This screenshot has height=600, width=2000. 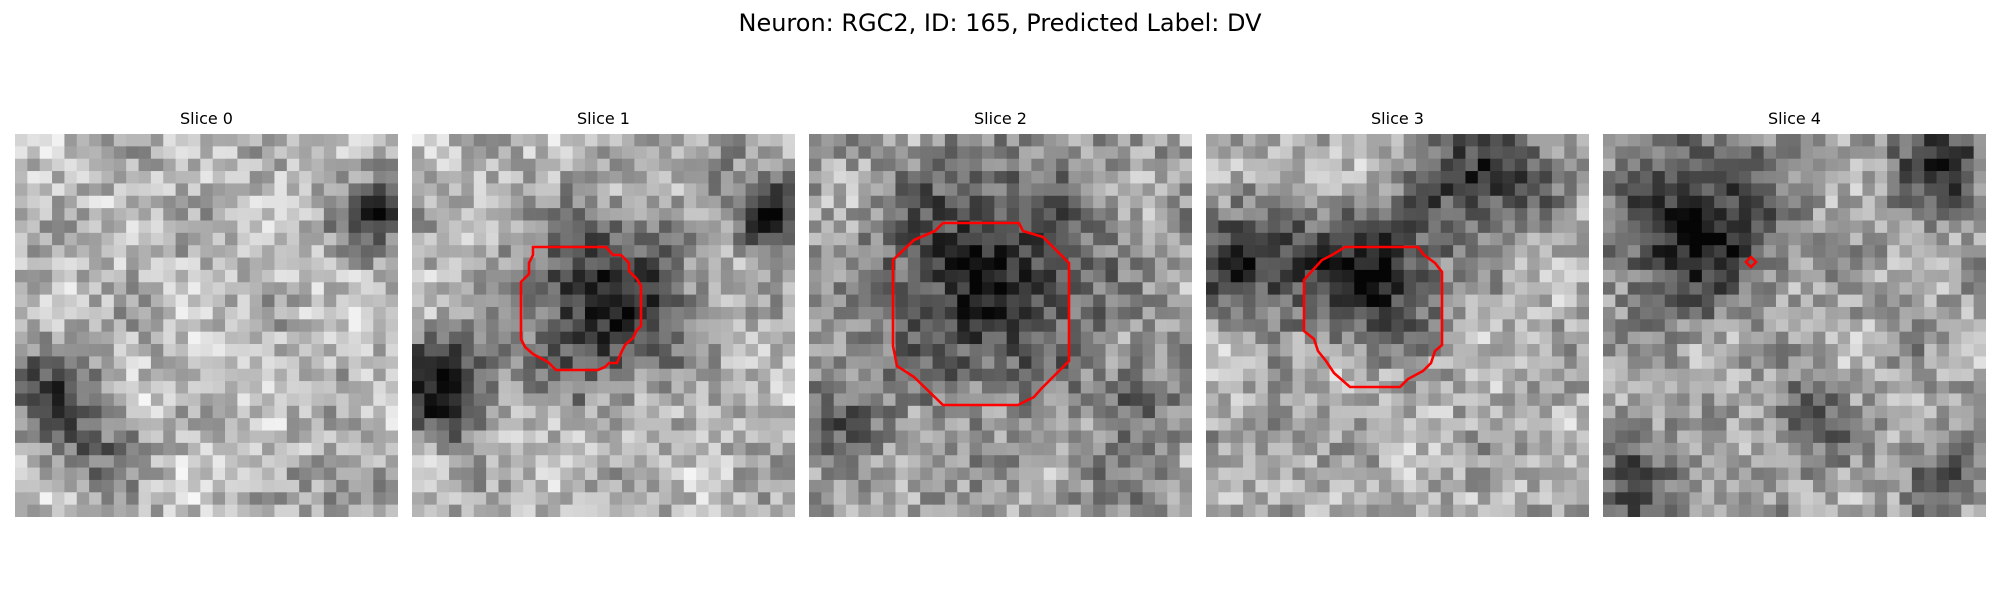 I want to click on slice-title-4: Slice 4, so click(x=1794, y=118).